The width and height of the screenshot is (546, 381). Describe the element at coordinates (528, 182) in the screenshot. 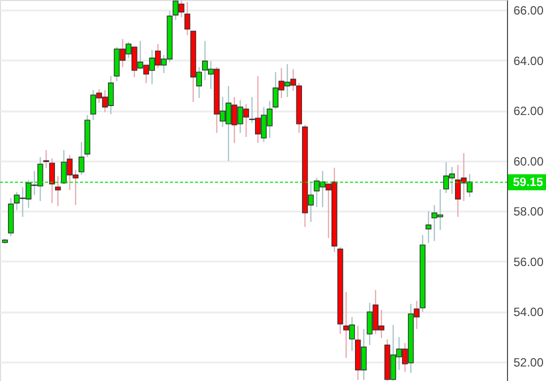

I see `ref-line-label: 59.15` at that location.